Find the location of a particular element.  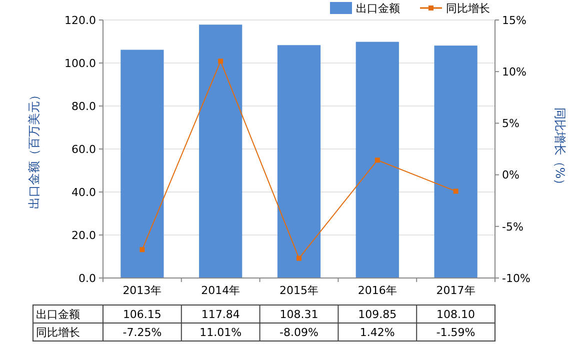

legend-label: 出口金额 is located at coordinates (378, 8).